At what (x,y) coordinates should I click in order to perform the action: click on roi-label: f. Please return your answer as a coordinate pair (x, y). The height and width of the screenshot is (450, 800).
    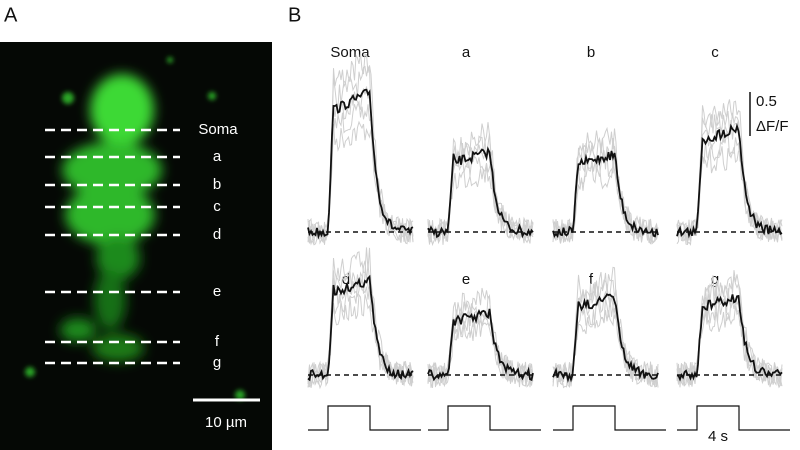
    Looking at the image, I should click on (217, 341).